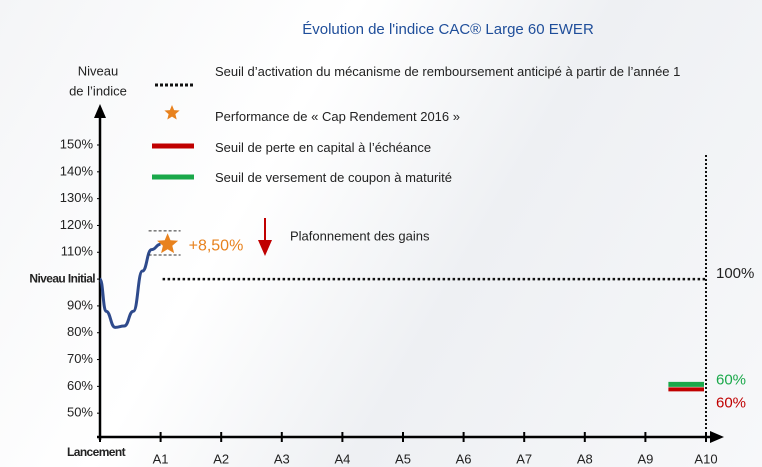 This screenshot has height=467, width=762. What do you see at coordinates (172, 112) in the screenshot?
I see `legend-marker` at bounding box center [172, 112].